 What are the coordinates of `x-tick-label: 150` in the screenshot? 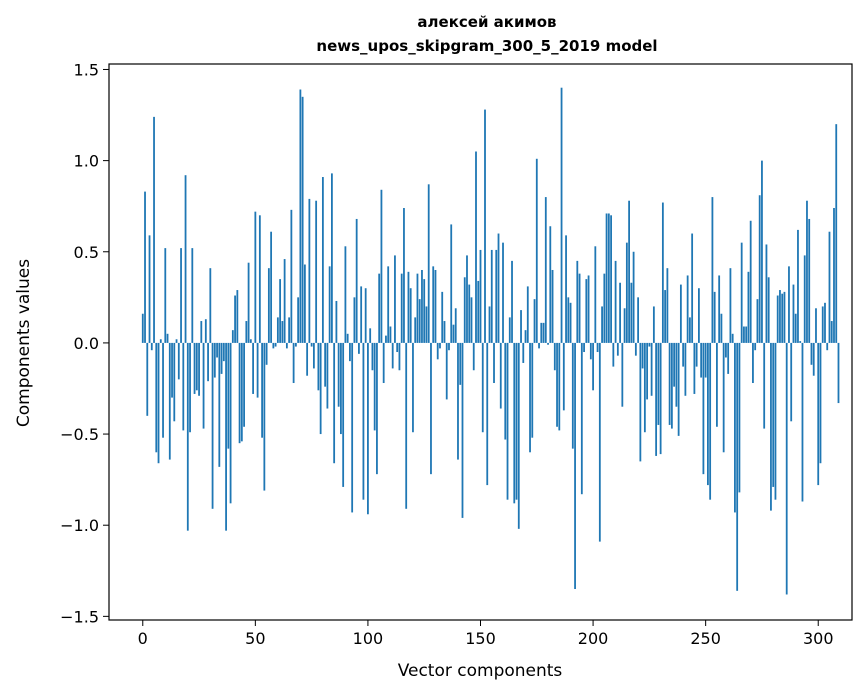 It's located at (480, 638).